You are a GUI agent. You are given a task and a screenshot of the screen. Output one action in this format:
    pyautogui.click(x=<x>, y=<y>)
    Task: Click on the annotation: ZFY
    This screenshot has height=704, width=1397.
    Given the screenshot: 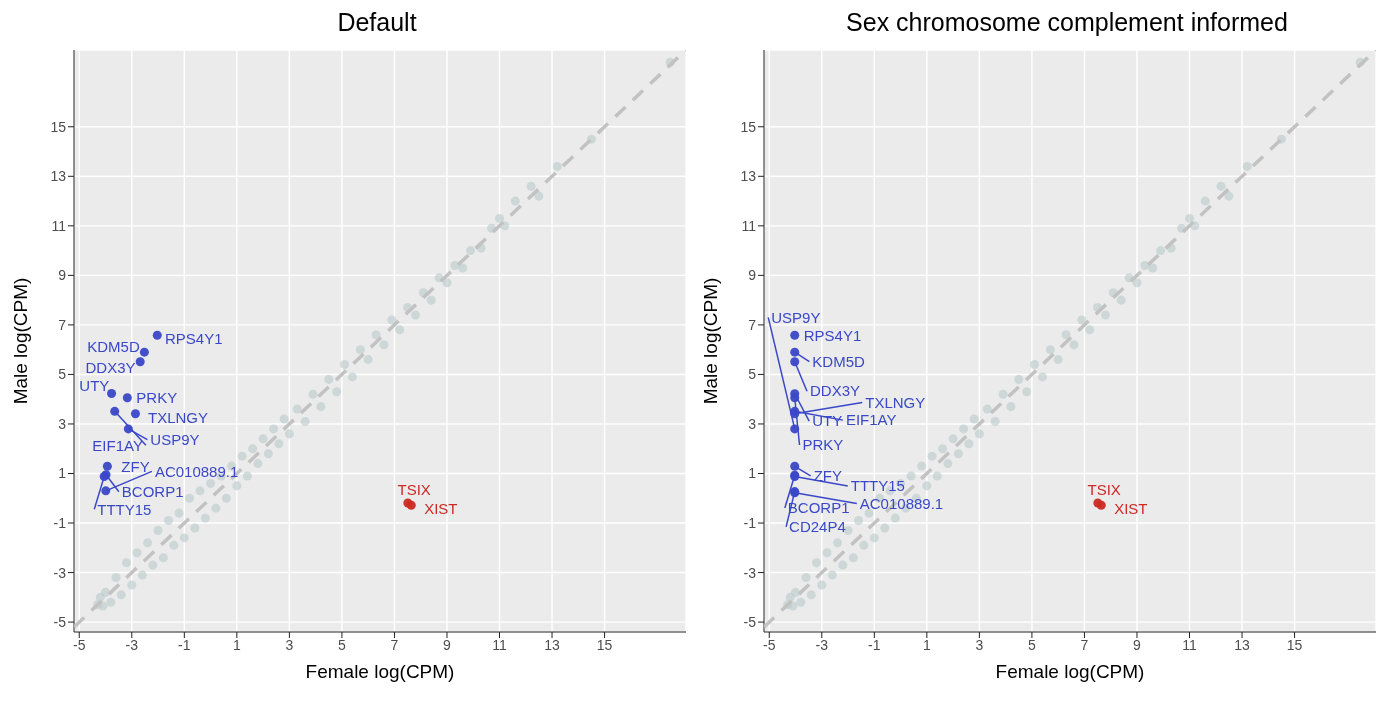 What is the action you would take?
    pyautogui.click(x=135, y=466)
    